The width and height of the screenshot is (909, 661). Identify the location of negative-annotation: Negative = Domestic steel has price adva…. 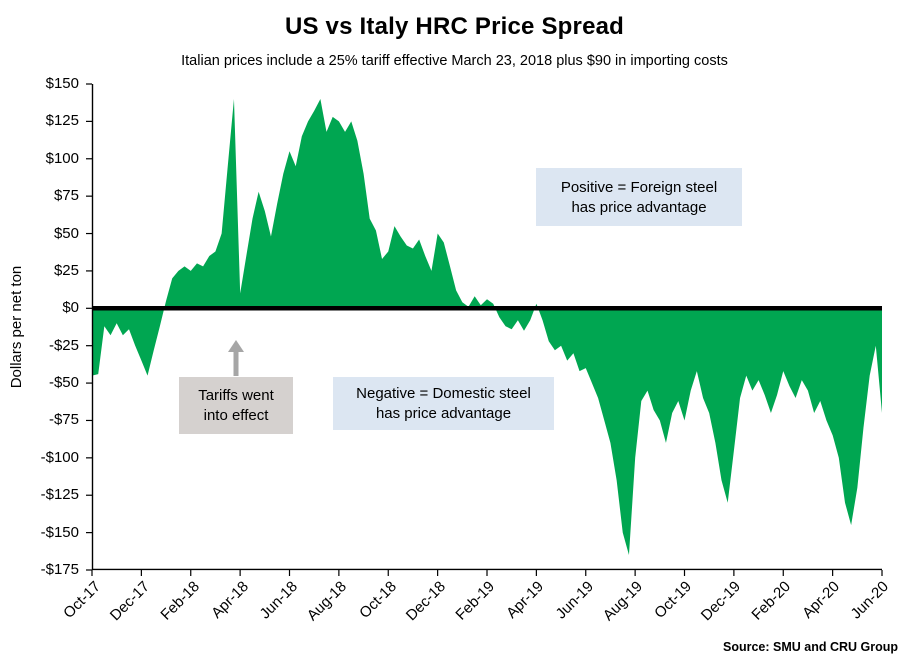
(443, 403).